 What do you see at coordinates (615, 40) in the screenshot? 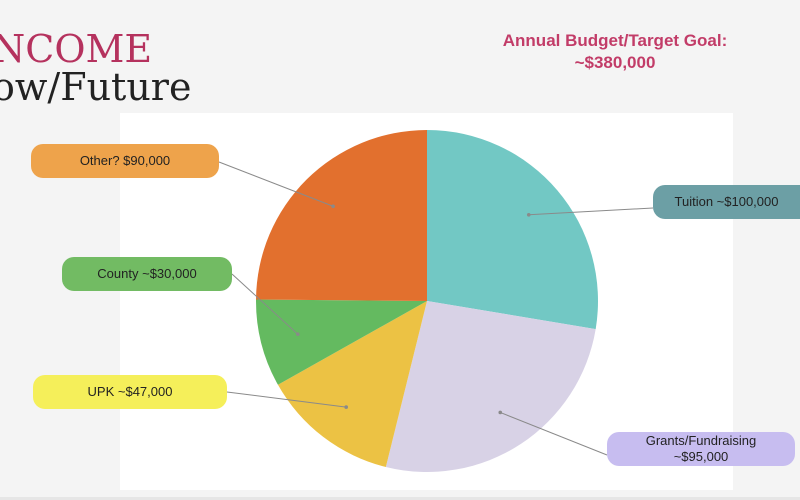
I see `budget-goal-label: Annual Budget/Target Goal:` at bounding box center [615, 40].